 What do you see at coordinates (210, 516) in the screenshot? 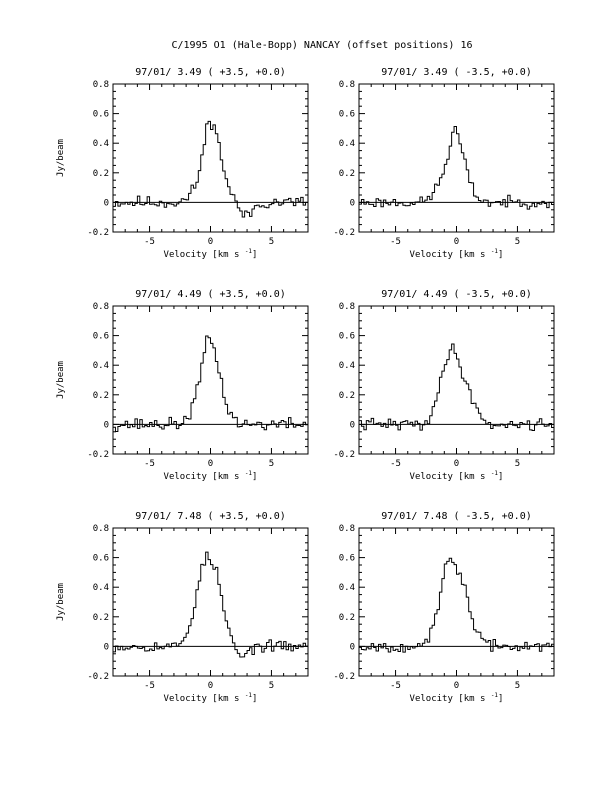
I see `panel-title: 97/01/ 7.48 ( +3.5, +0.0)` at bounding box center [210, 516].